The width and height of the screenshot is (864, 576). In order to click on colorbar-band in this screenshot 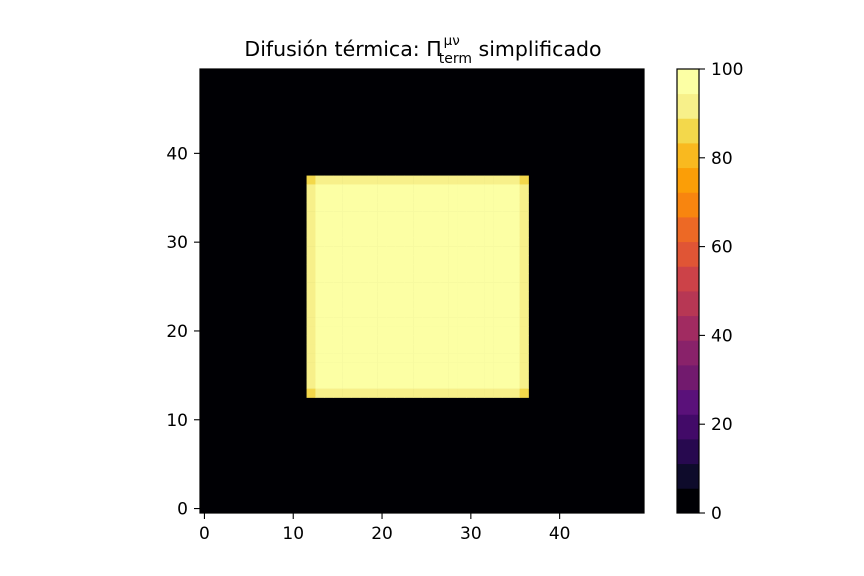, I will do `click(688, 427)`.